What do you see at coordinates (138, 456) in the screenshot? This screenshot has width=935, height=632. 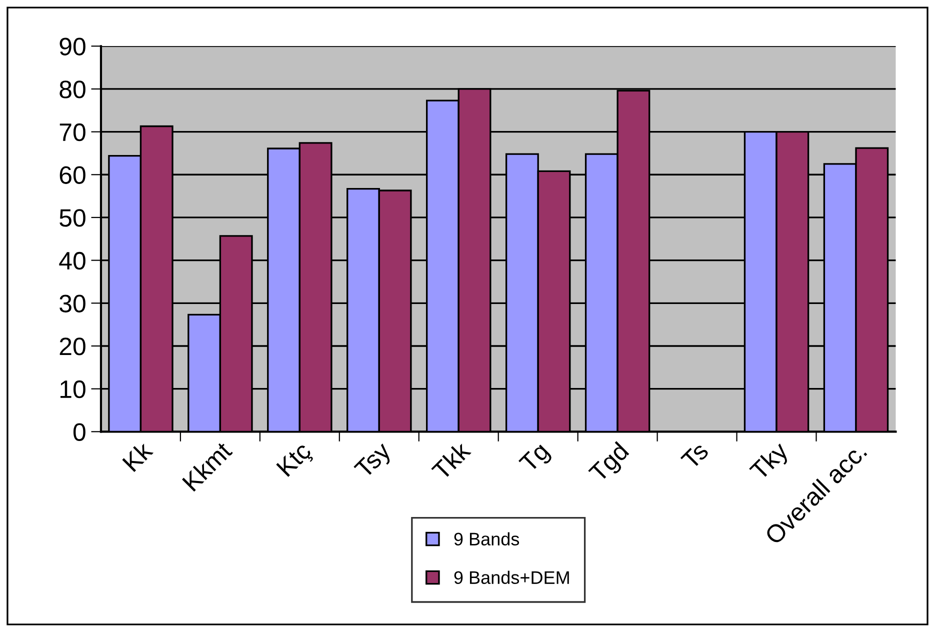 I see `x-tick-label: Kk` at bounding box center [138, 456].